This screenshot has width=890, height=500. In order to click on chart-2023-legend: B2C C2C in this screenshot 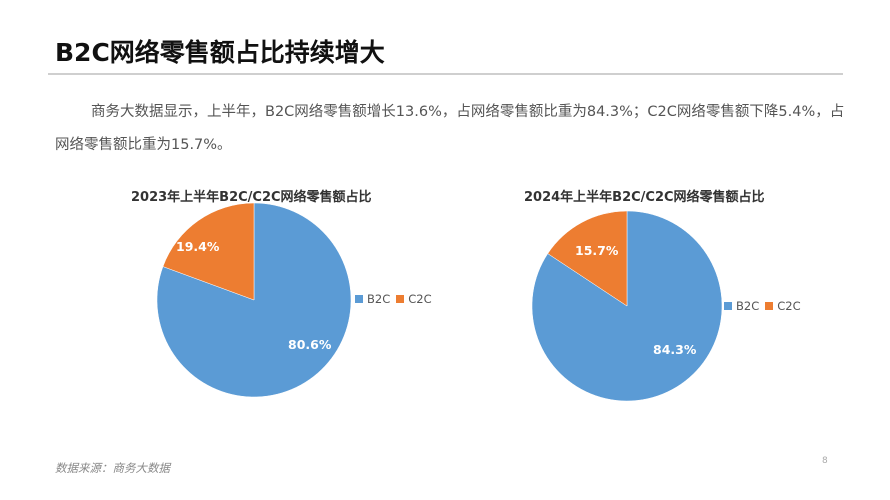, I will do `click(393, 299)`.